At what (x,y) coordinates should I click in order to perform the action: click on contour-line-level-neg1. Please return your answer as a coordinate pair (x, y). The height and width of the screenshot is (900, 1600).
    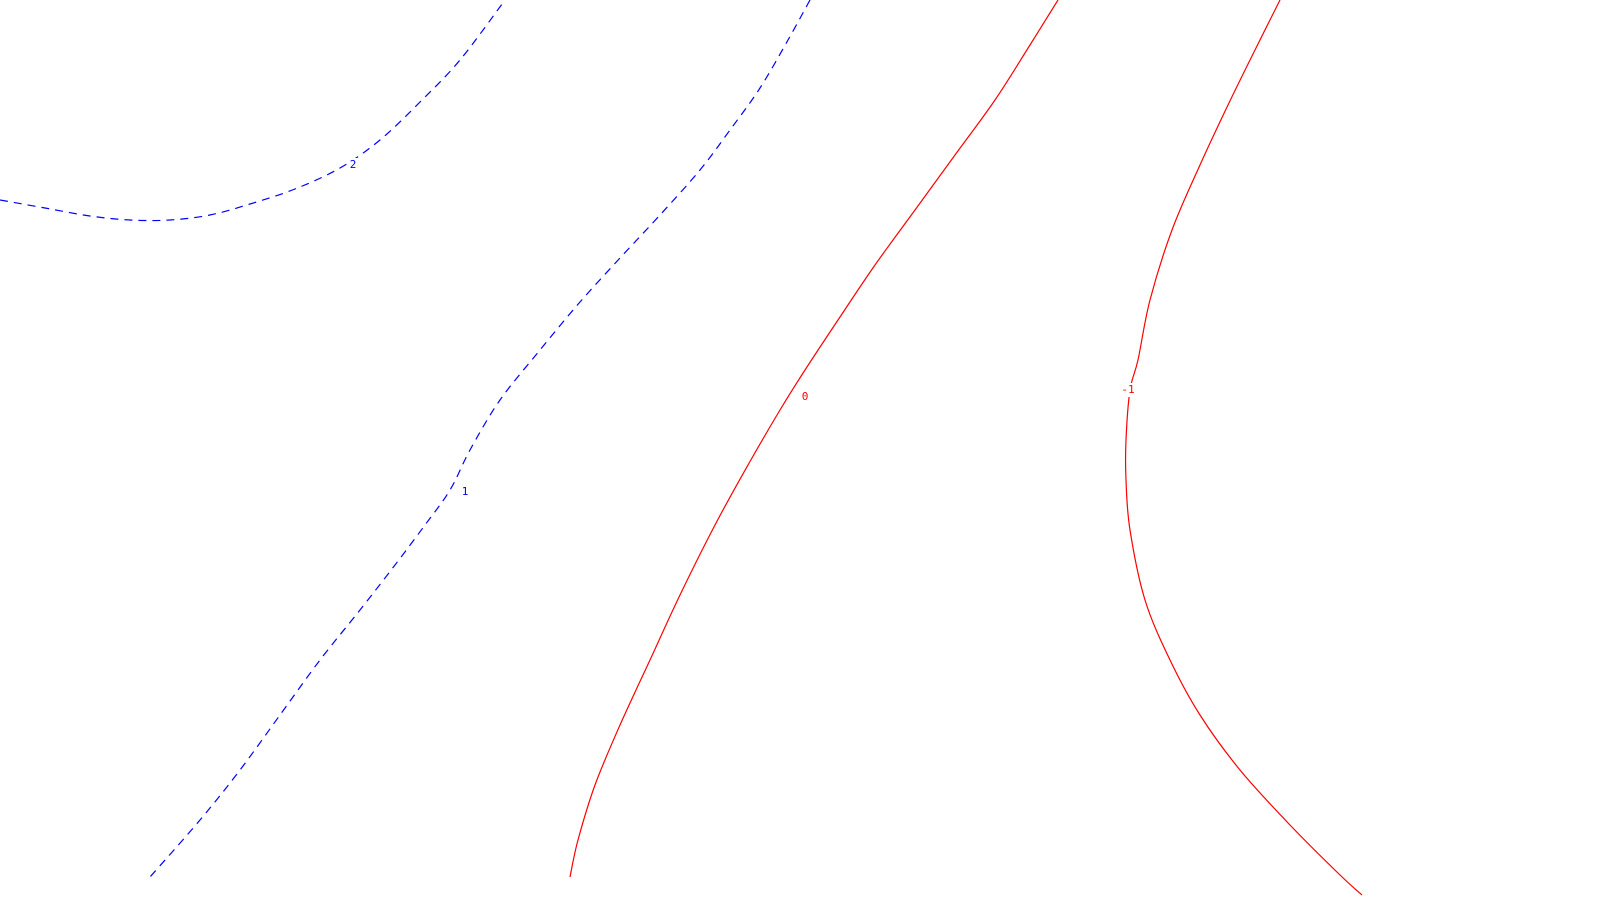
    Looking at the image, I should click on (1243, 448).